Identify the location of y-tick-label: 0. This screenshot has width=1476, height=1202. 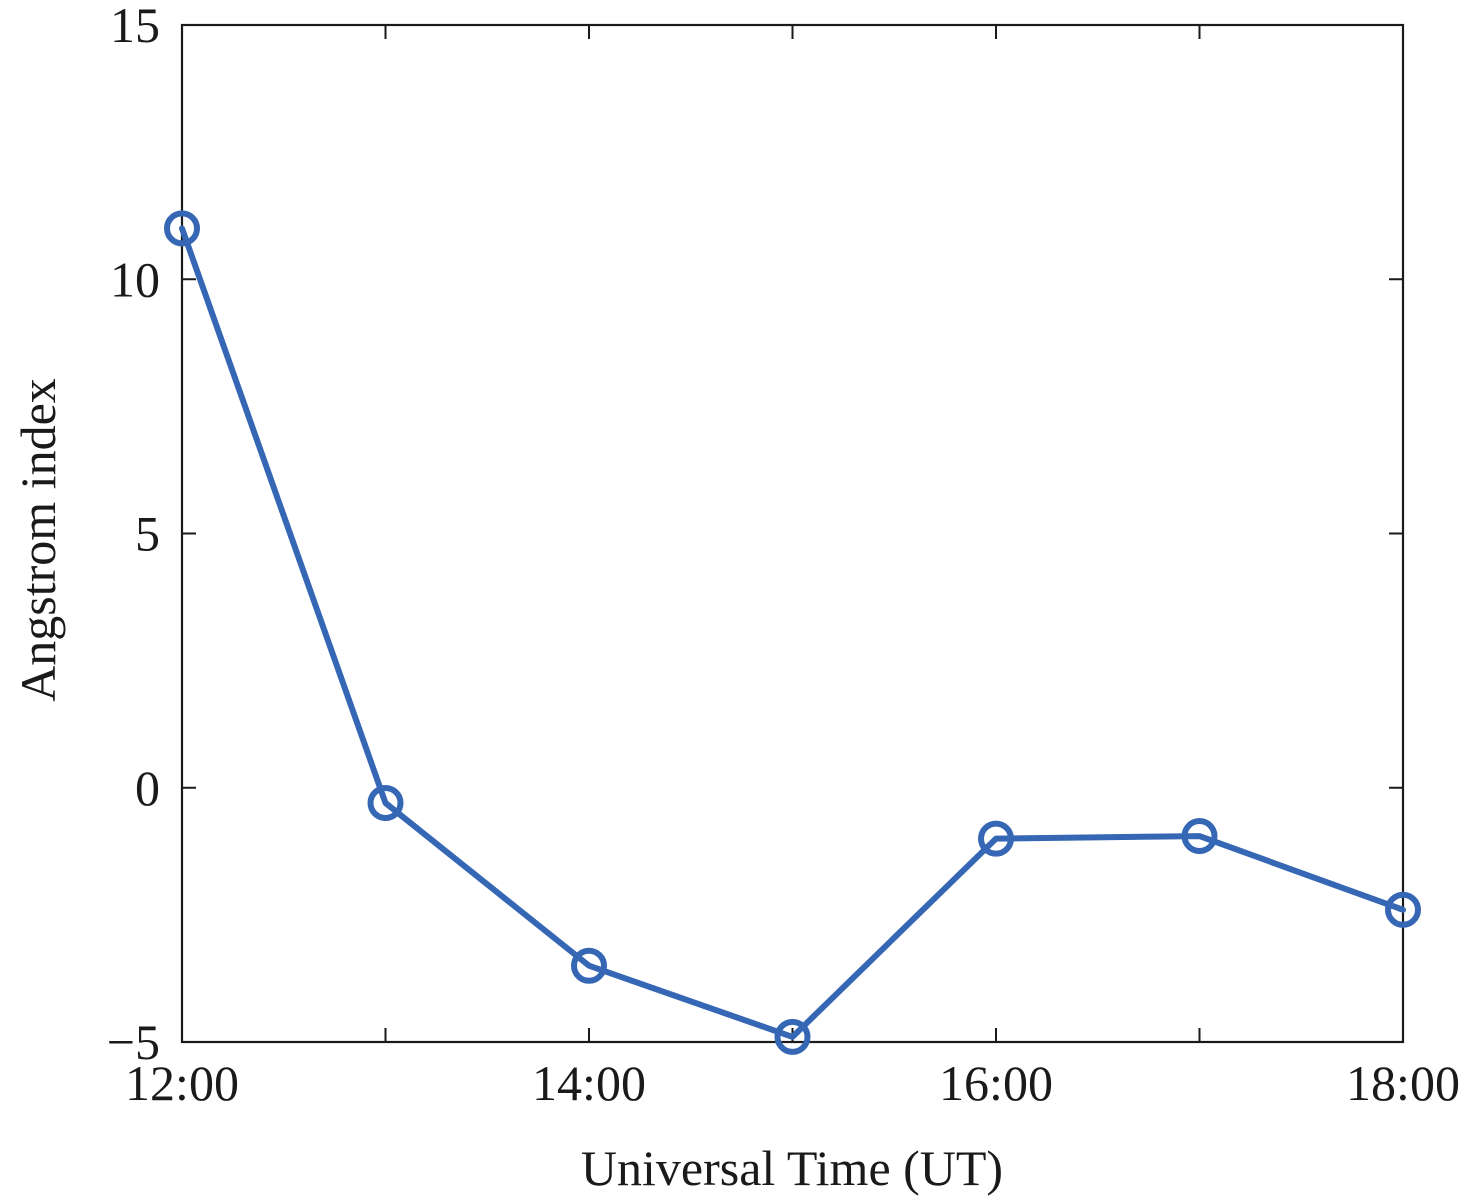
(147, 788).